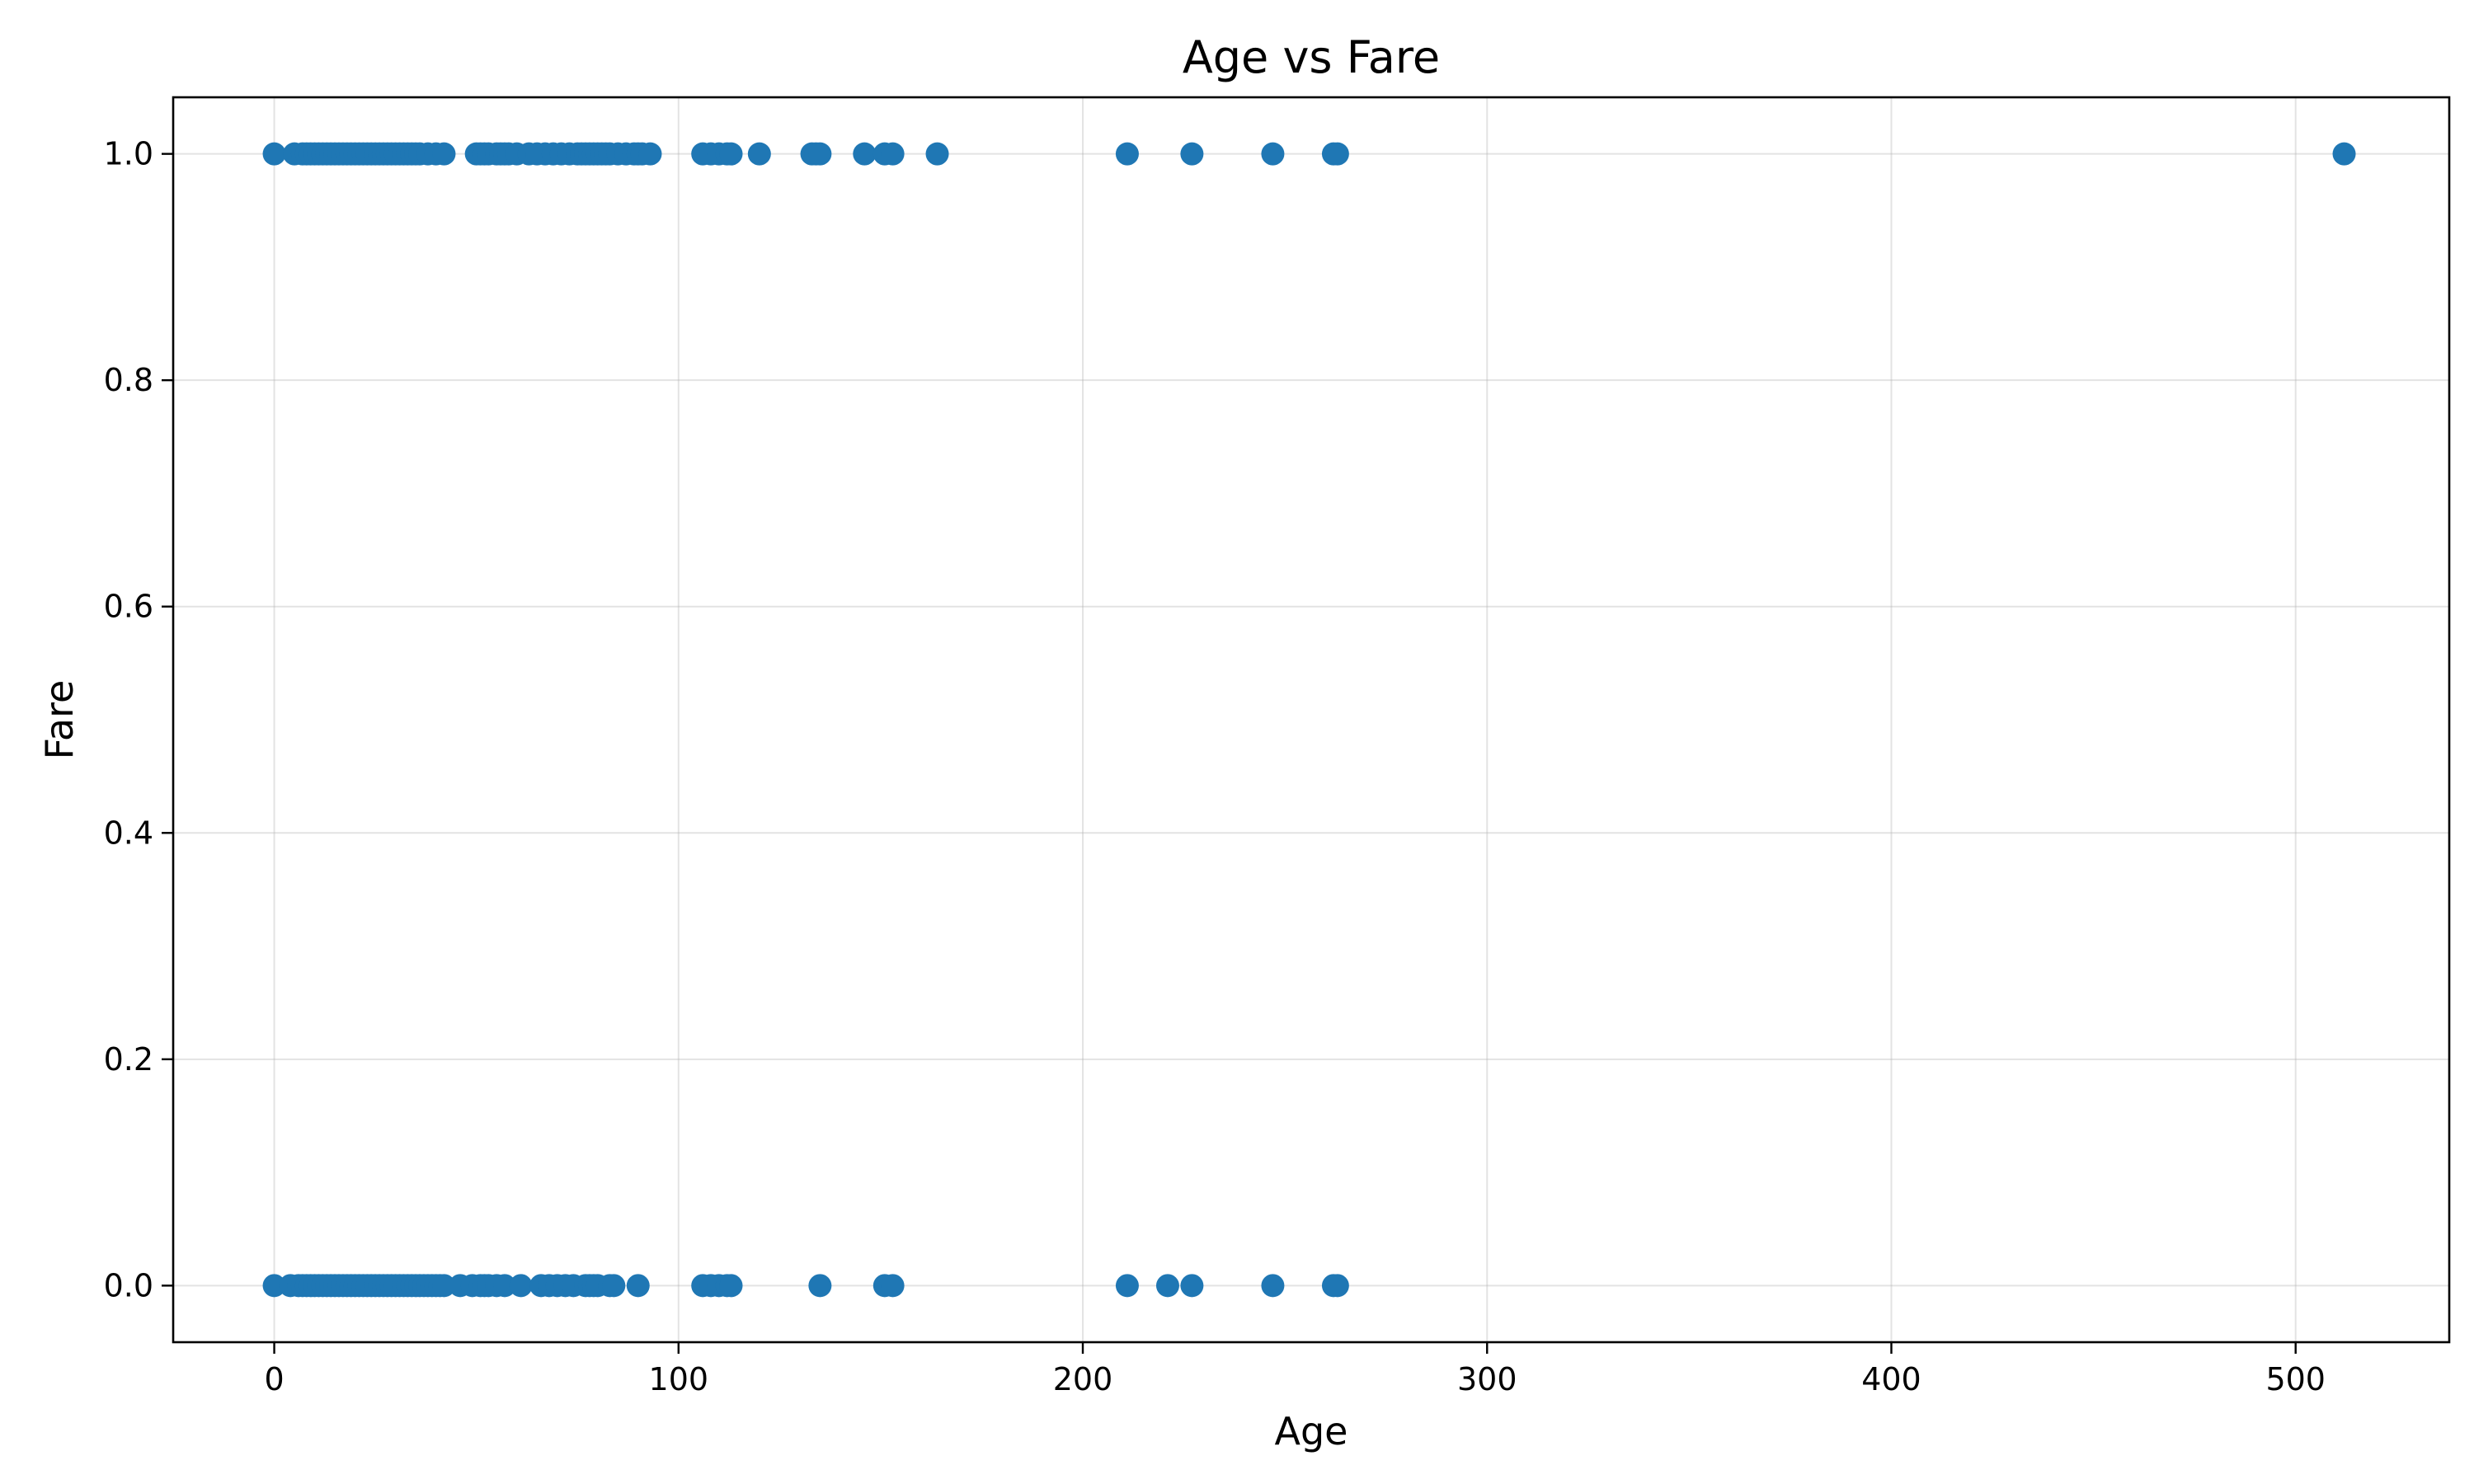 The image size is (2474, 1484). I want to click on x-tick-label: 300, so click(1487, 1379).